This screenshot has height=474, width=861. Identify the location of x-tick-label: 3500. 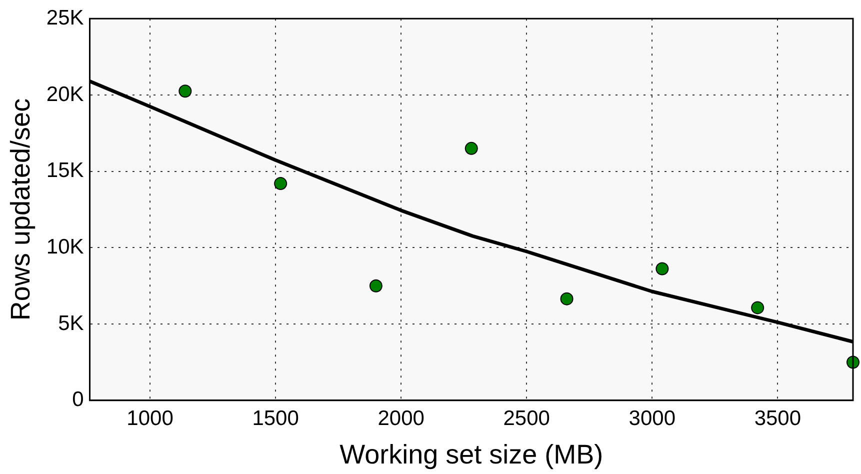
(778, 418).